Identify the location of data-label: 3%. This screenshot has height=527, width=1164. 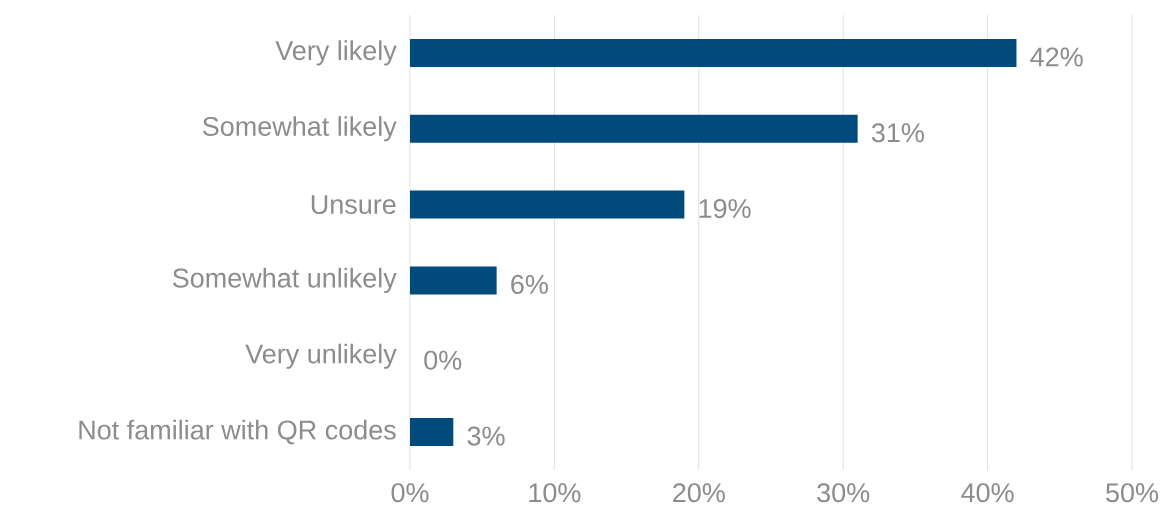
(486, 436).